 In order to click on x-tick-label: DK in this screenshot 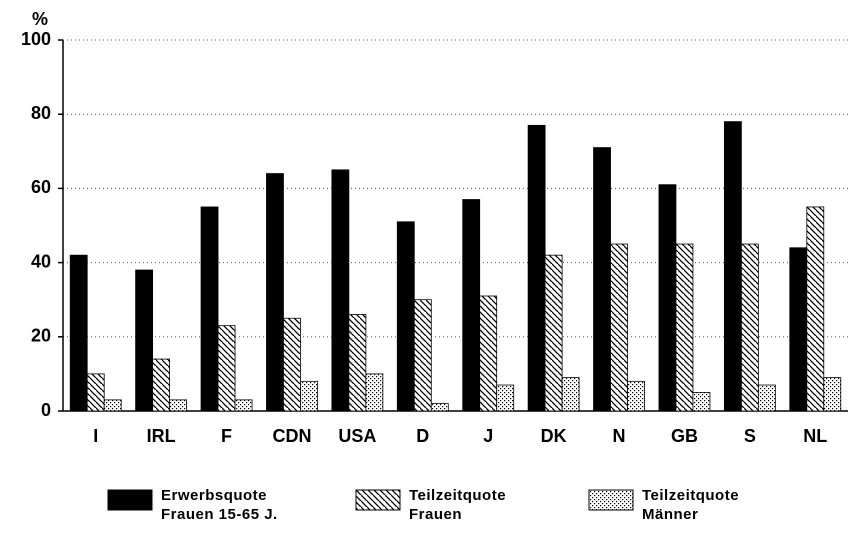, I will do `click(554, 436)`.